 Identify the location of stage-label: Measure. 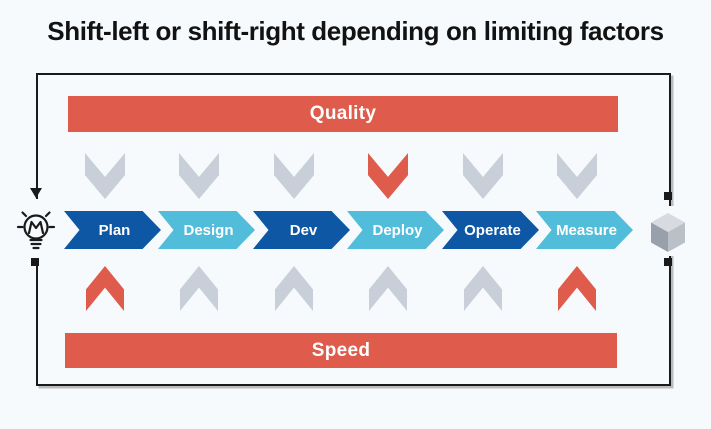
(586, 230).